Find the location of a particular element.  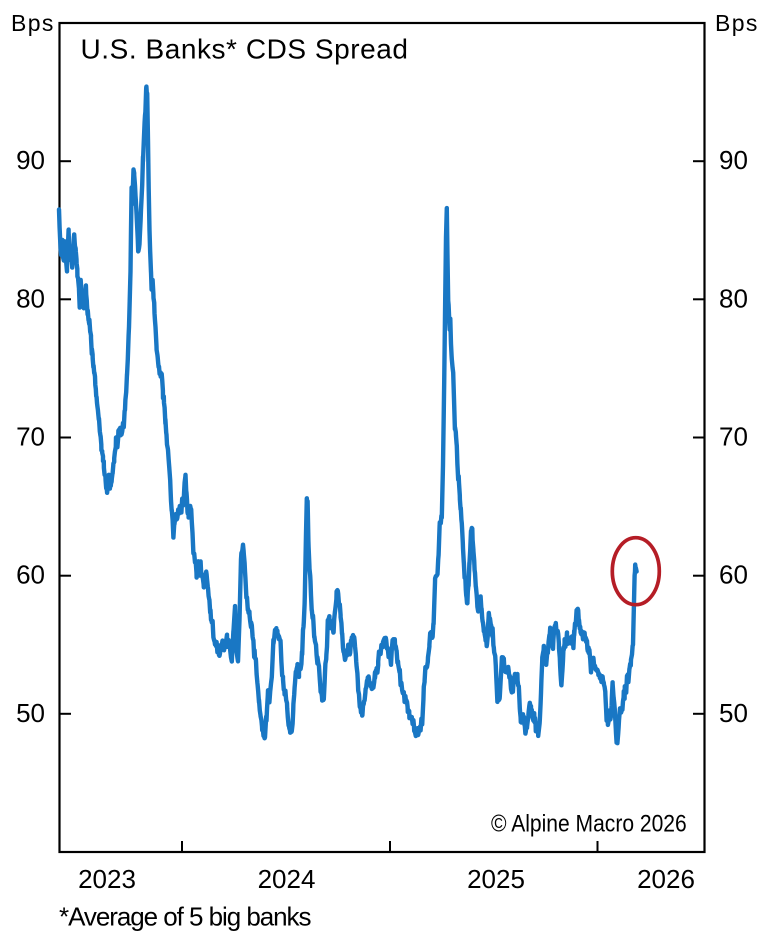

svg-text: © Alpine Macro 2026 is located at coordinates (589, 823).